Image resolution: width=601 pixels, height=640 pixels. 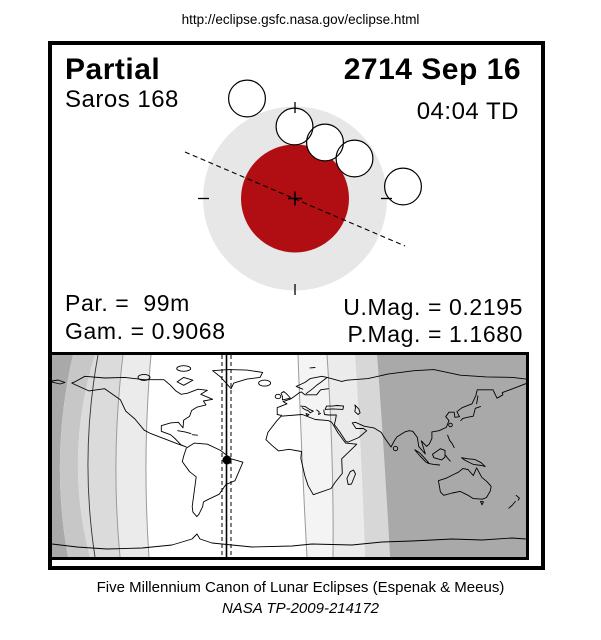 I want to click on eclipse-time-label: 04:04 TD, so click(x=467, y=111).